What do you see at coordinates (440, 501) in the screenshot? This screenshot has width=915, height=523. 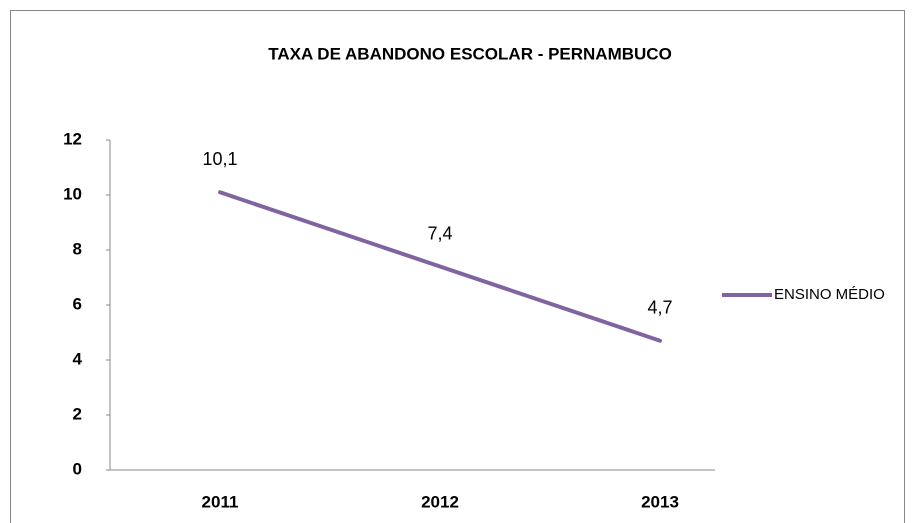 I see `x-tick-label: 2012` at bounding box center [440, 501].